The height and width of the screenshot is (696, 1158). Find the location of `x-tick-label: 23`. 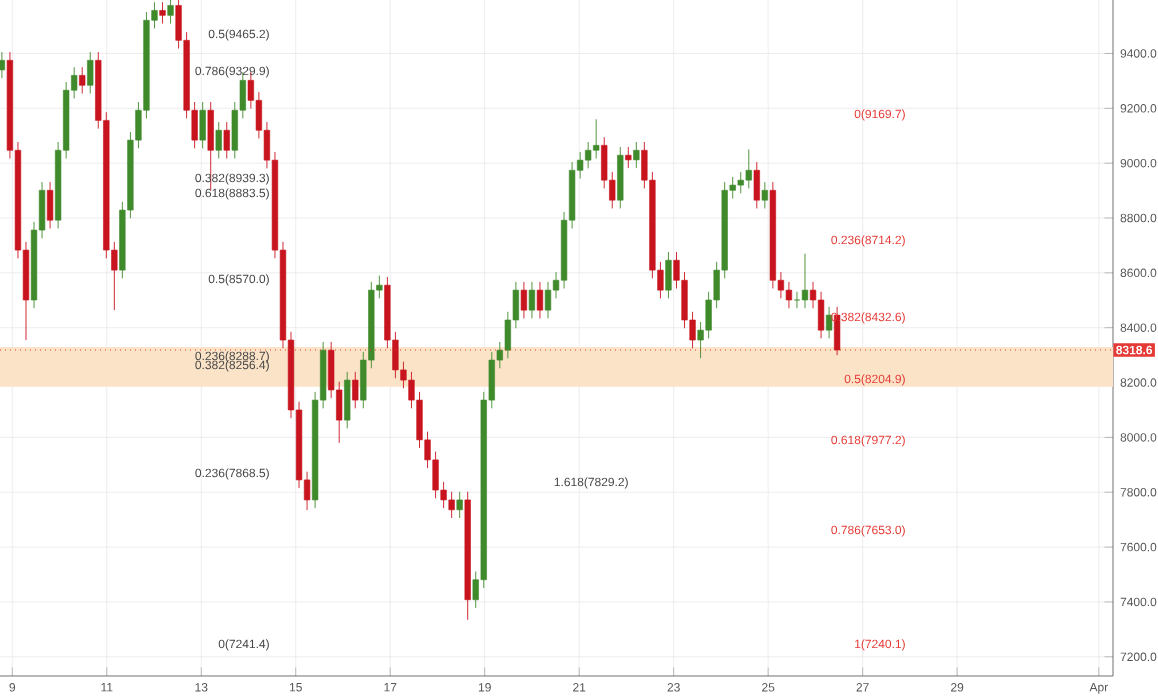

x-tick-label: 23 is located at coordinates (673, 687).